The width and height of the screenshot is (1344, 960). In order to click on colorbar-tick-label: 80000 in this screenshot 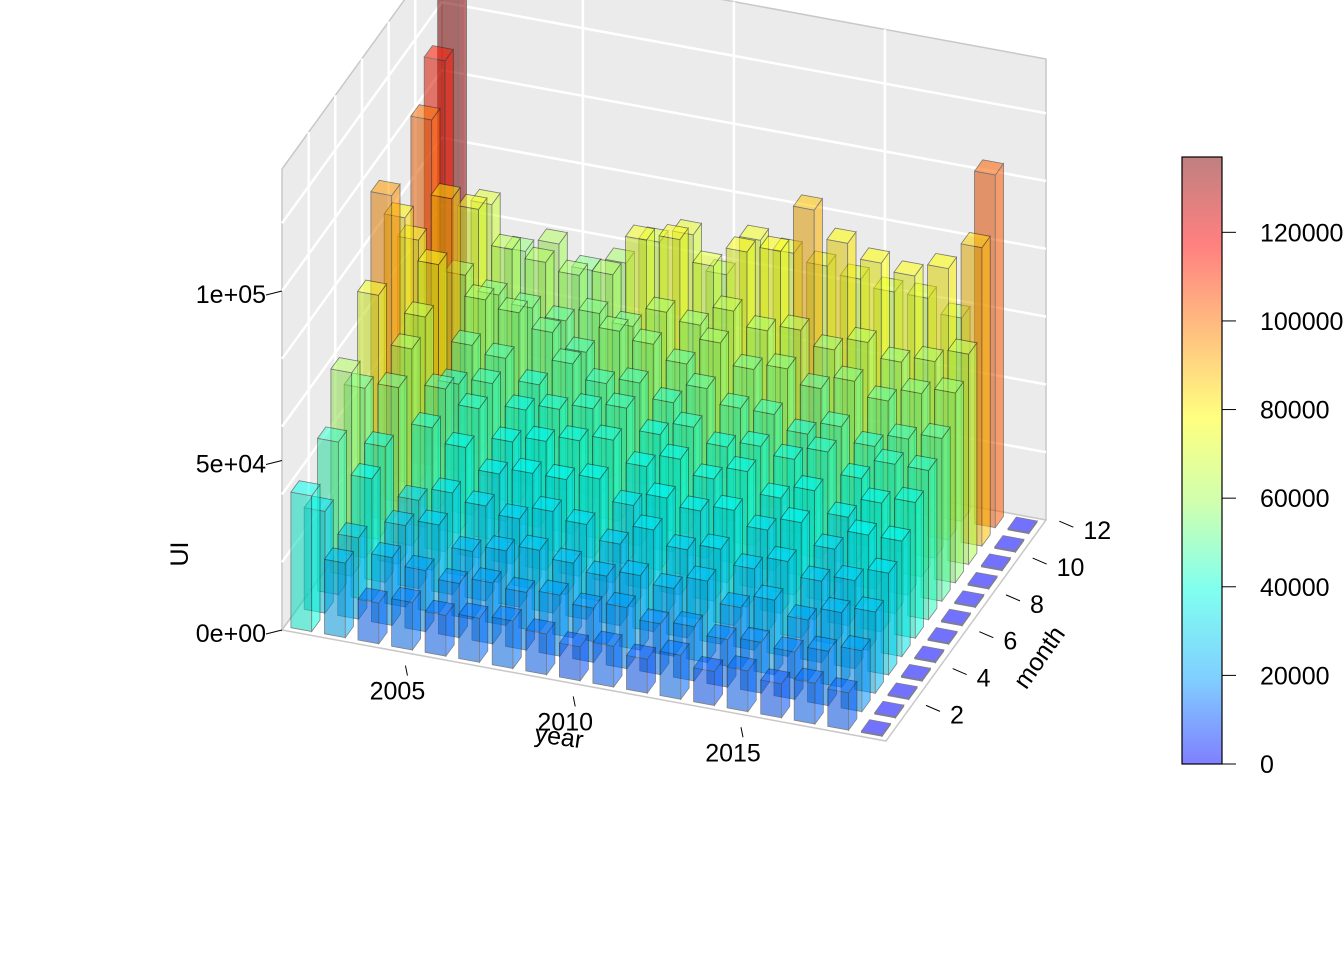, I will do `click(1295, 411)`.